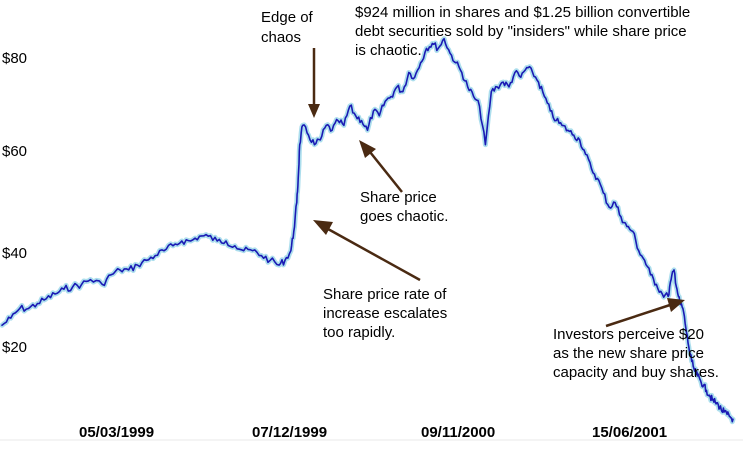 This screenshot has width=743, height=468. I want to click on annotation-investors-perceive-line-3: capacity and buy shares., so click(636, 372).